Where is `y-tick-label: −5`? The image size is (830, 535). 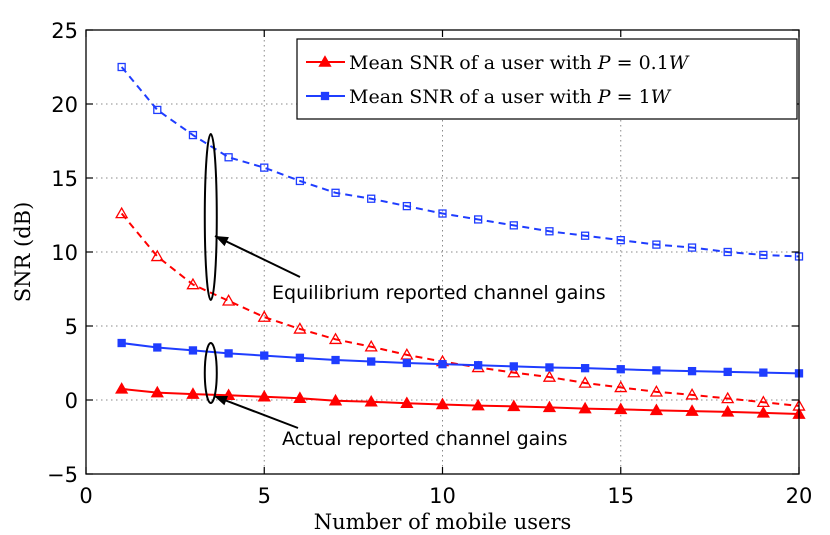 y-tick-label: −5 is located at coordinates (62, 475).